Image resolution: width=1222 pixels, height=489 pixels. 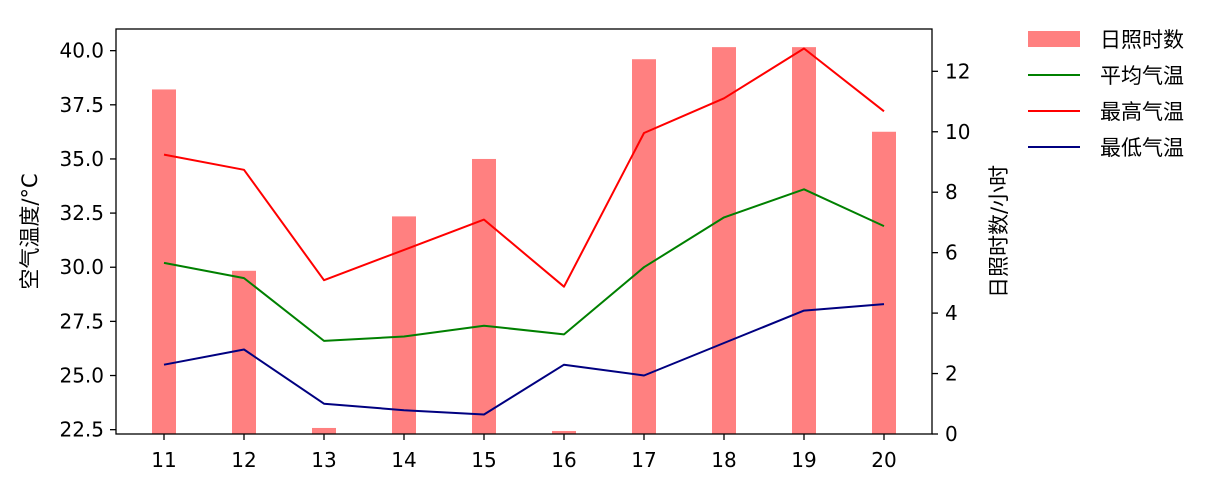 I want to click on legend-label-2: 最高气温, so click(x=1142, y=112).